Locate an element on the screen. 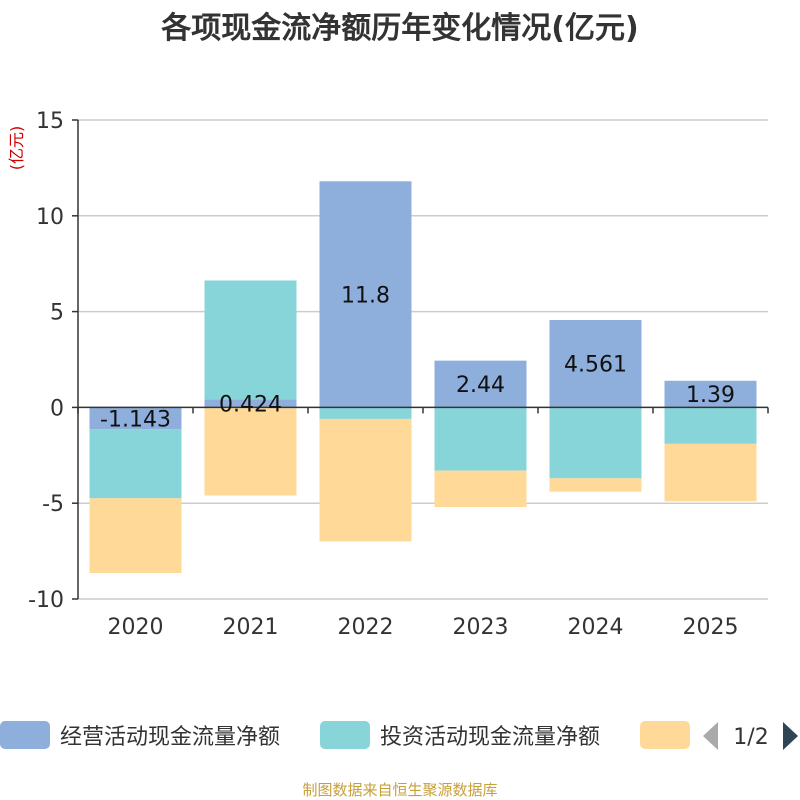  legend: 经营活动现金流量净额 投资活动现金流量净额 is located at coordinates (345, 735).